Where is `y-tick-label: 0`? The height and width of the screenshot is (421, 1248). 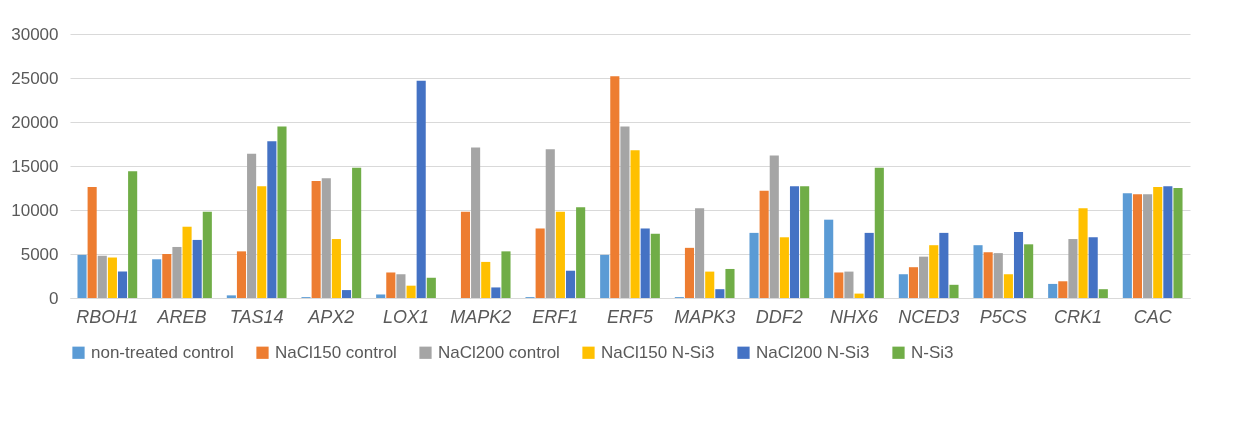 y-tick-label: 0 is located at coordinates (54, 298).